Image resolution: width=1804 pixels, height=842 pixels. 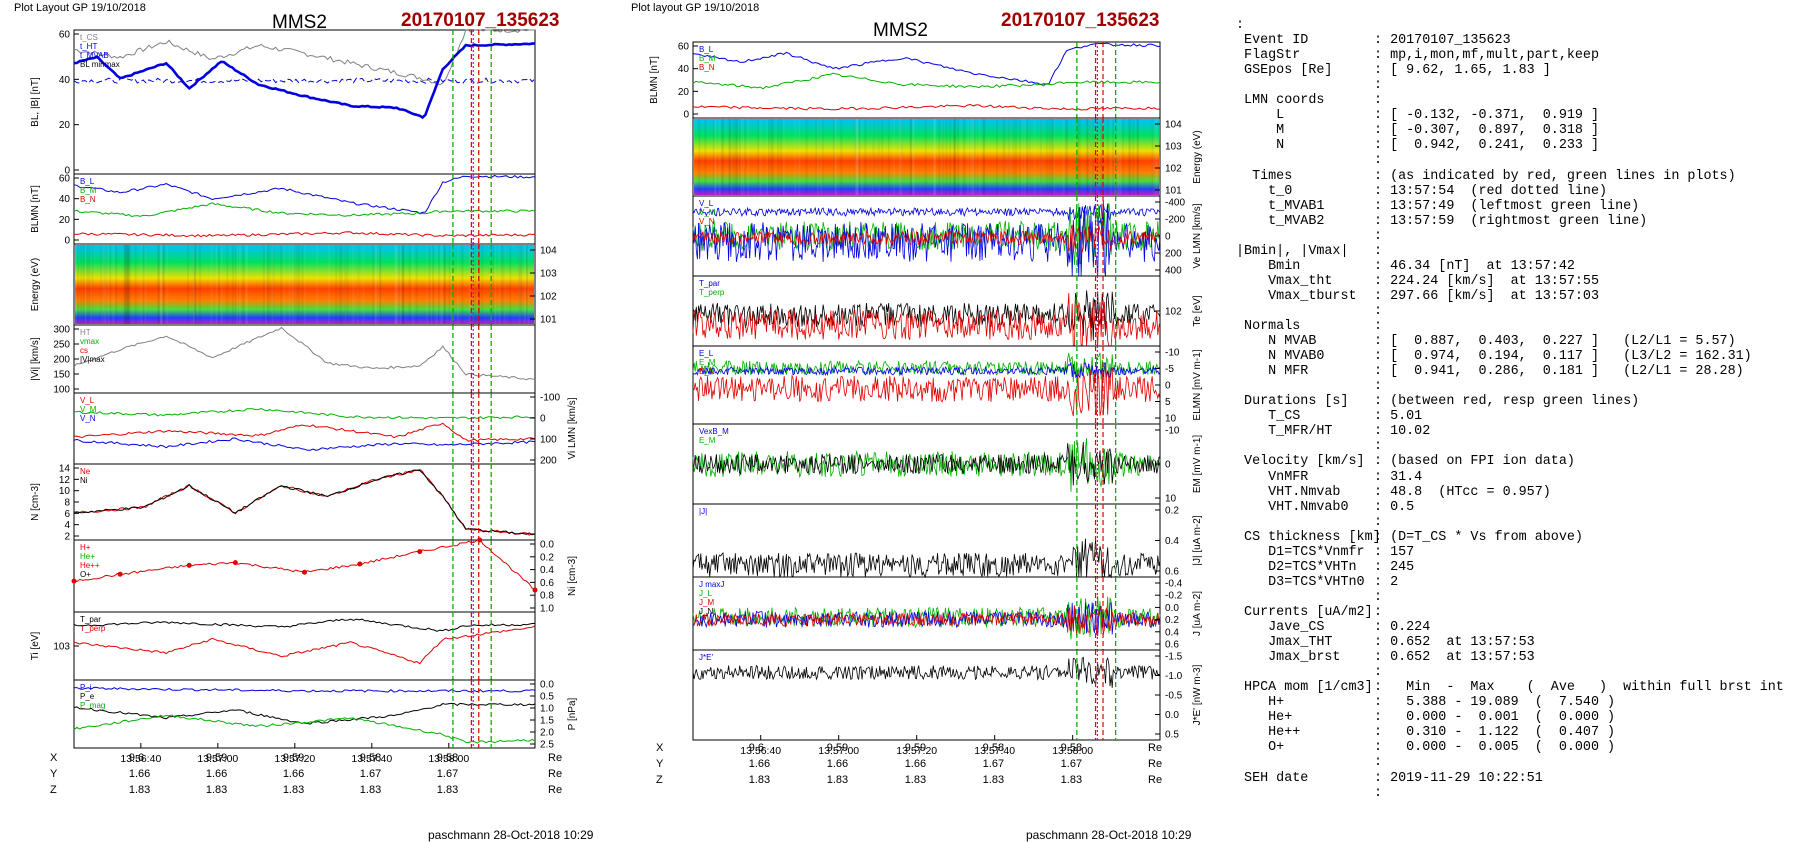 I want to click on y-tick-label: 0.4, so click(x=1172, y=632).